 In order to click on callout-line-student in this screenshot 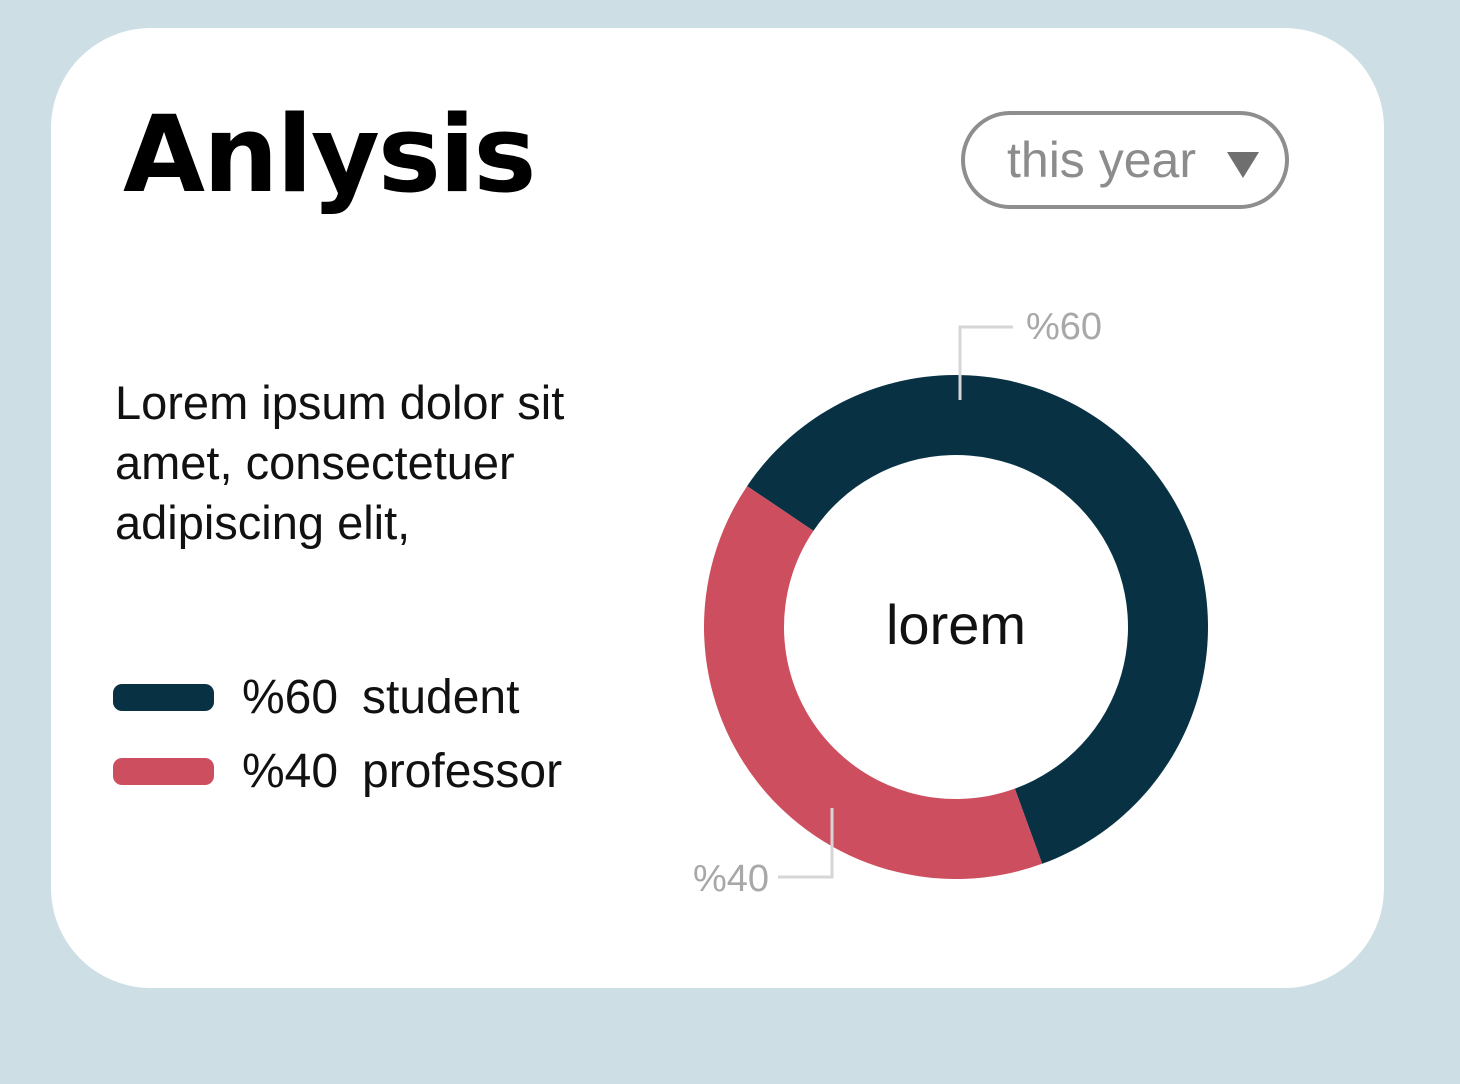, I will do `click(985, 362)`.